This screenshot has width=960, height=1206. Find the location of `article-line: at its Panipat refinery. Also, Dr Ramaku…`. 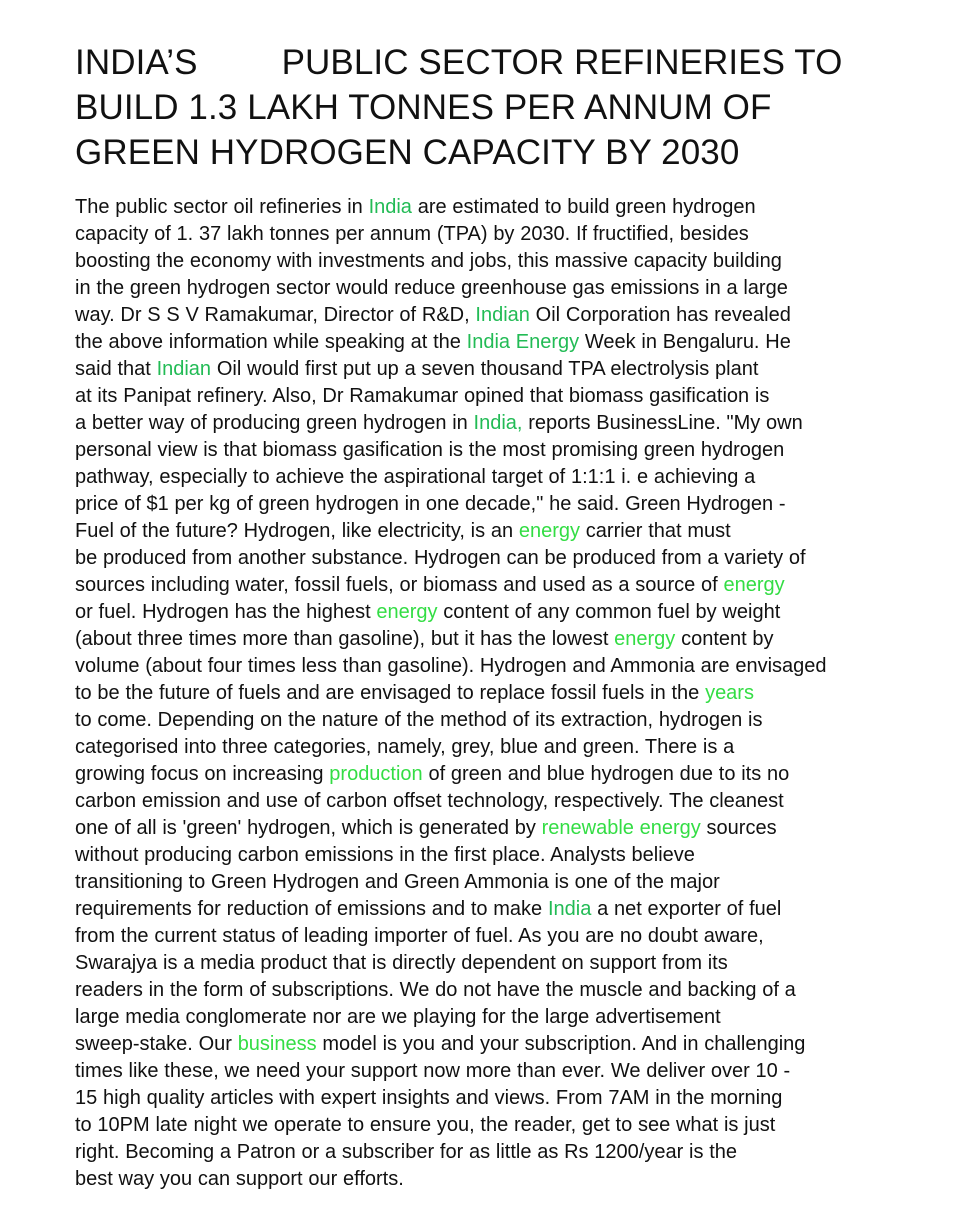

article-line: at its Panipat refinery. Also, Dr Ramaku… is located at coordinates (482, 396).